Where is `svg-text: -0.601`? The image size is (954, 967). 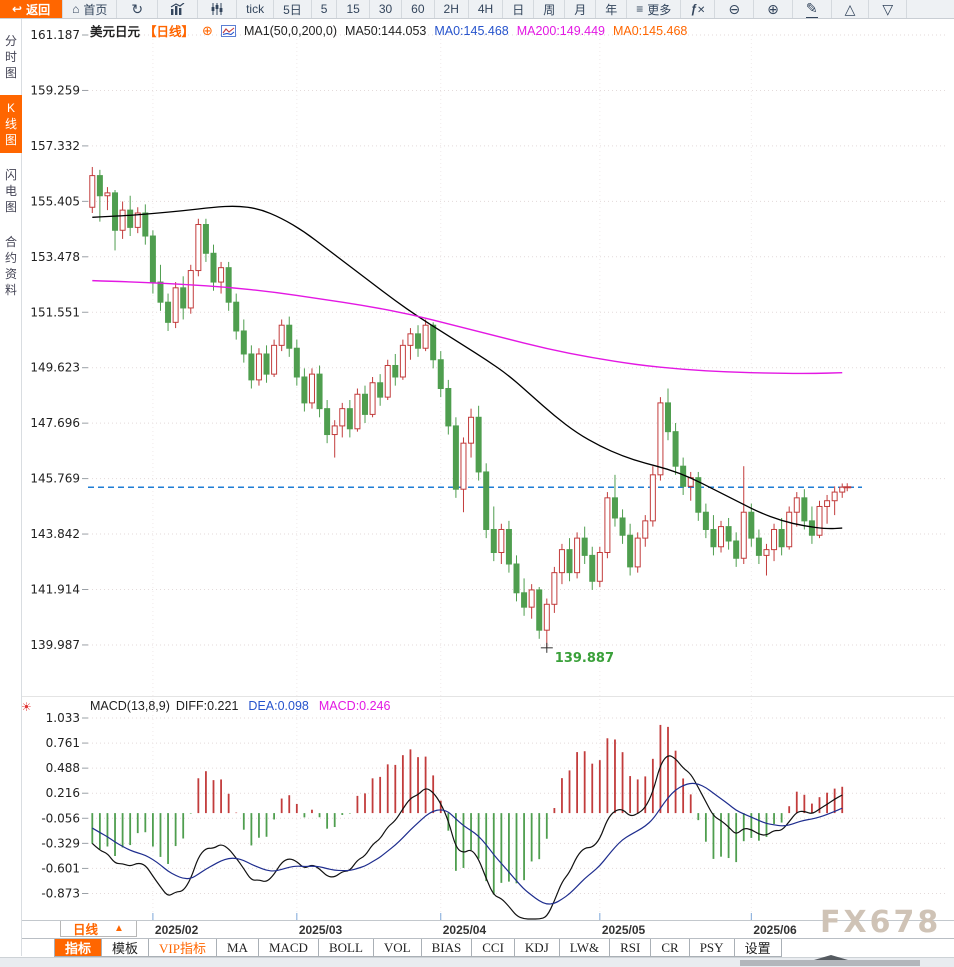
svg-text: -0.601 is located at coordinates (60, 868).